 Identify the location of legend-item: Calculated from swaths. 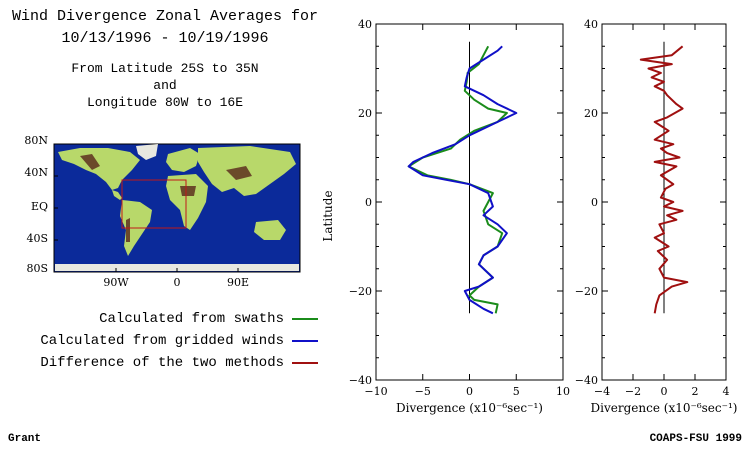
(162, 319).